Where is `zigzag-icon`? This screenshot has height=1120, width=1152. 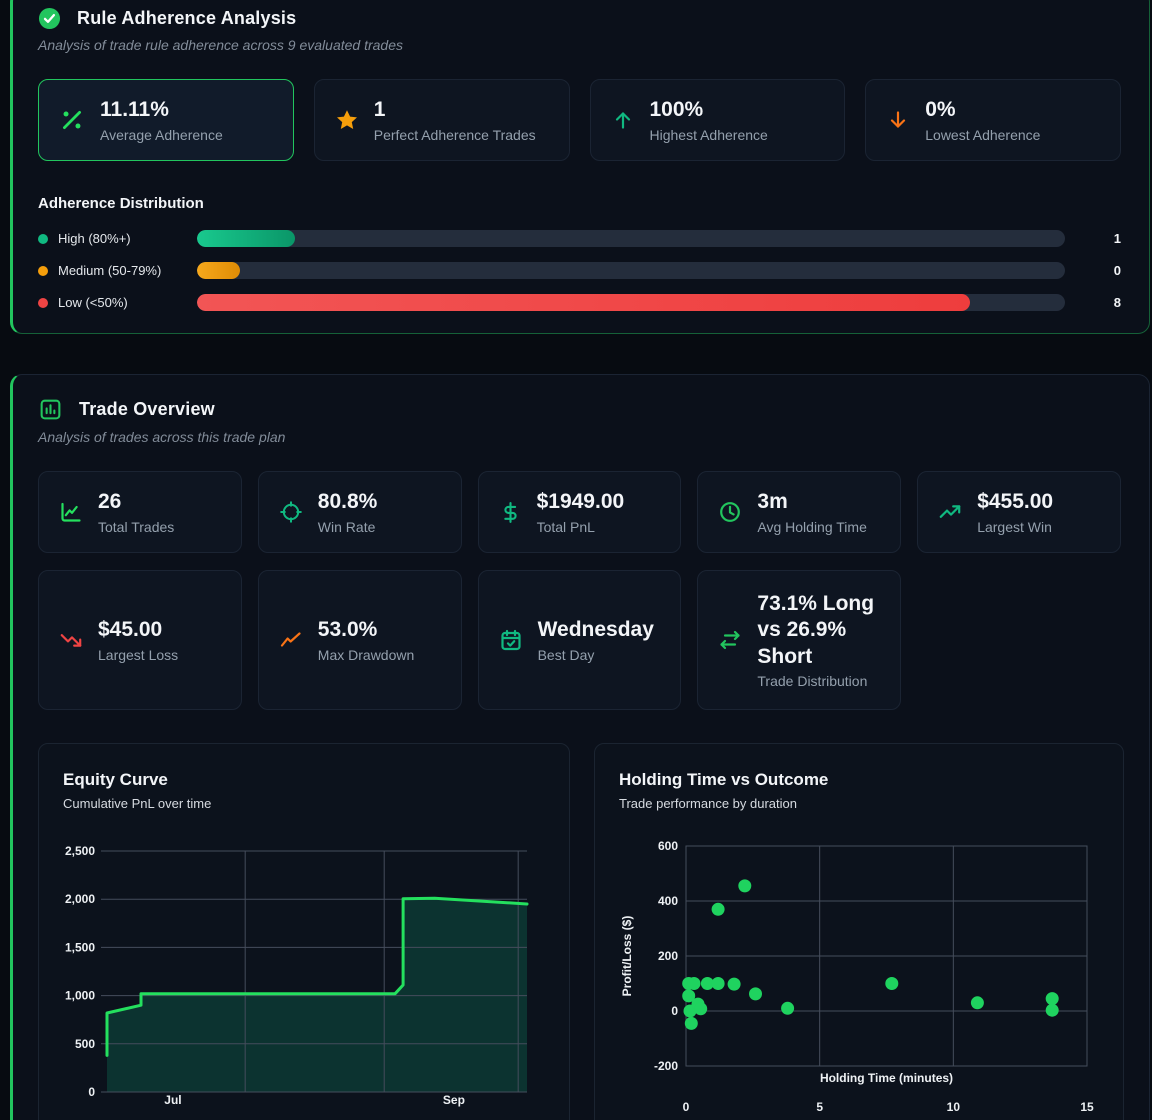
zigzag-icon is located at coordinates (291, 640).